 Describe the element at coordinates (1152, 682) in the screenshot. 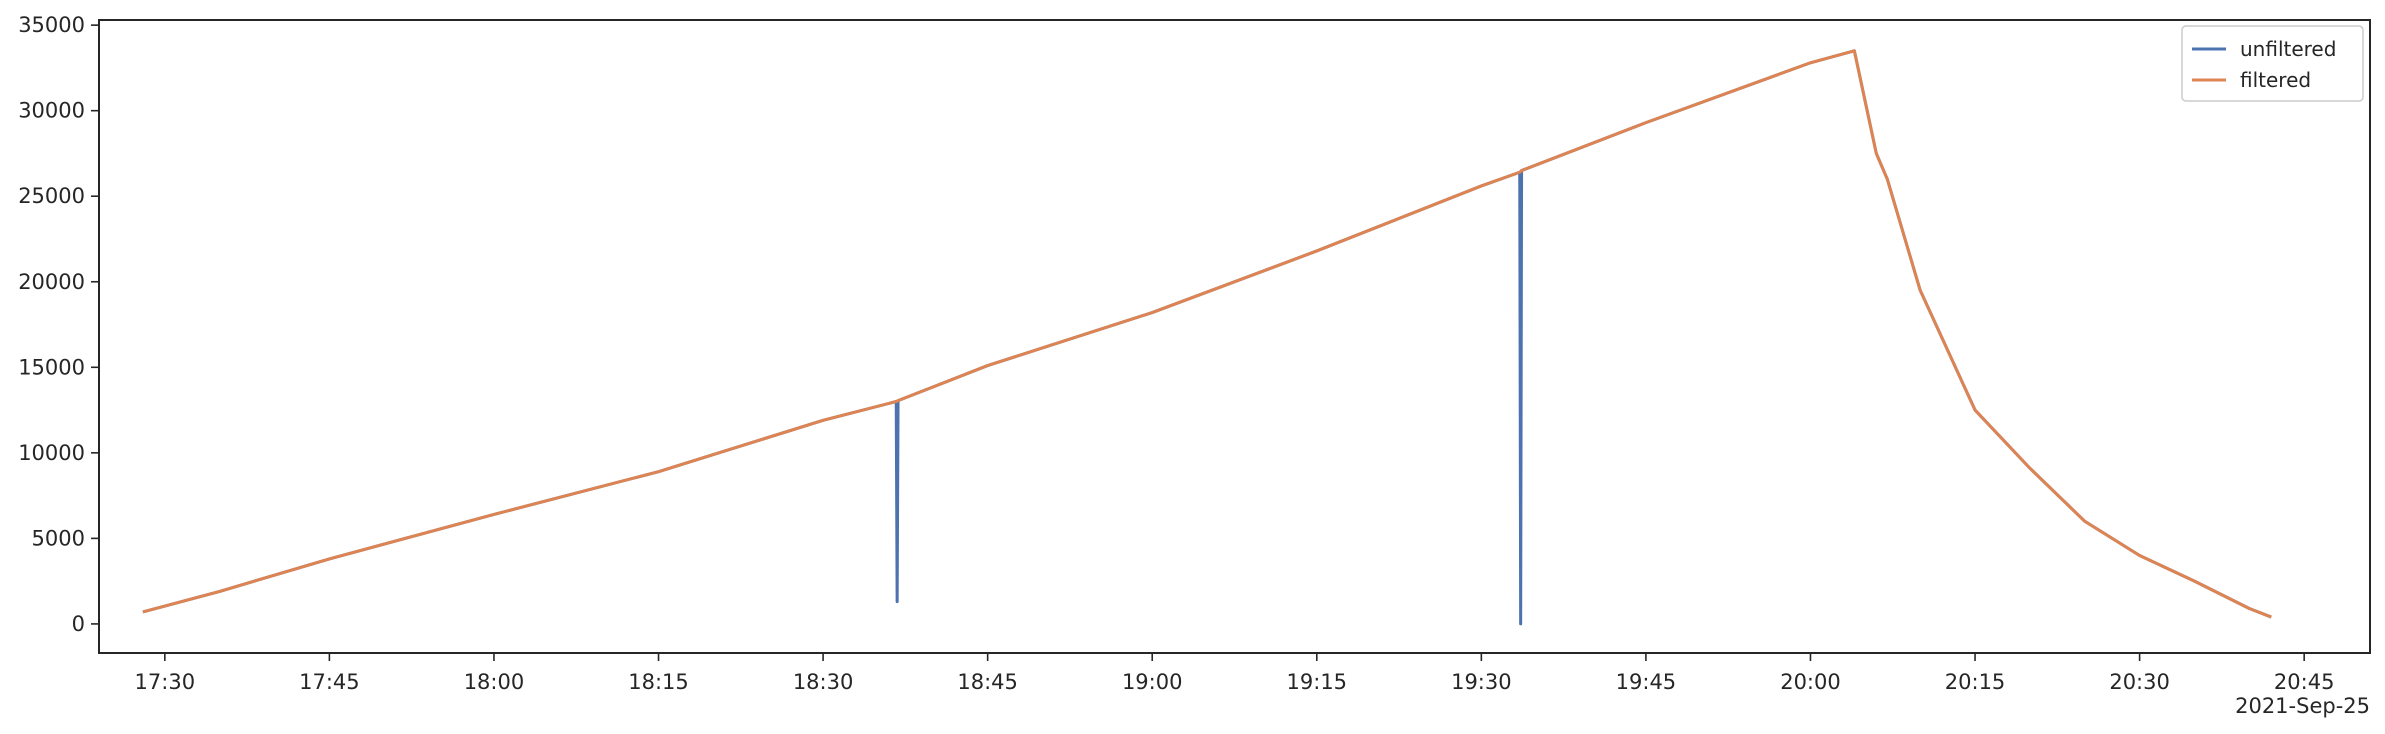

I see `x-tick-label: 19:00` at that location.